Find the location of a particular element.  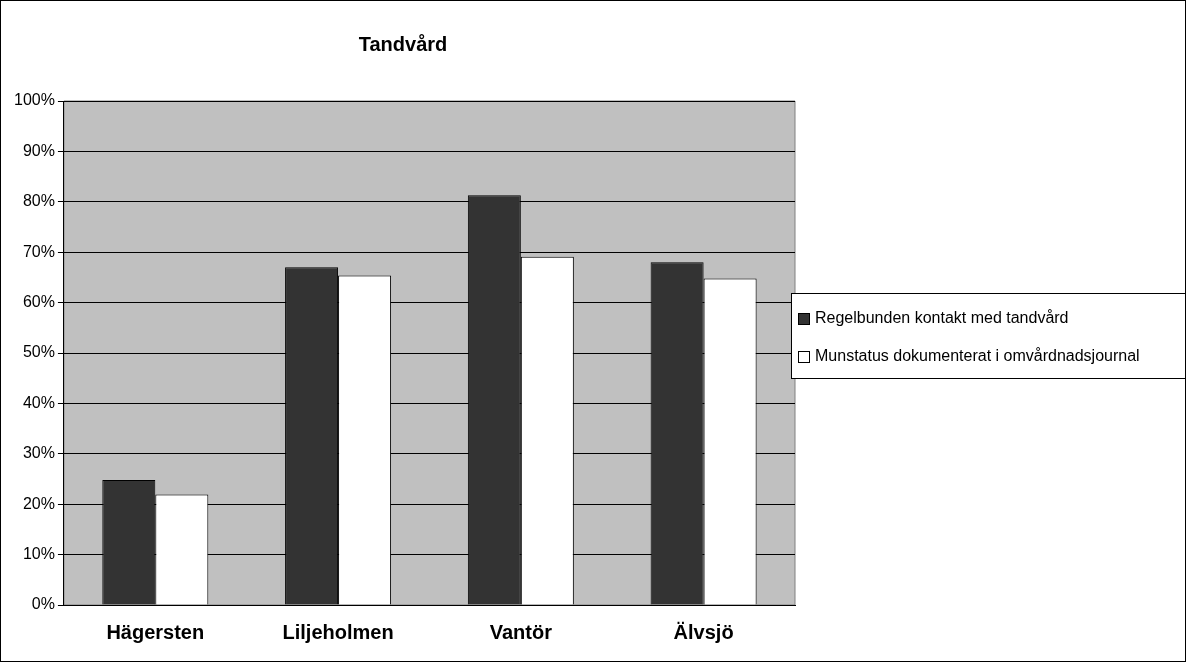

x-tick-label: Hägersten is located at coordinates (155, 631).